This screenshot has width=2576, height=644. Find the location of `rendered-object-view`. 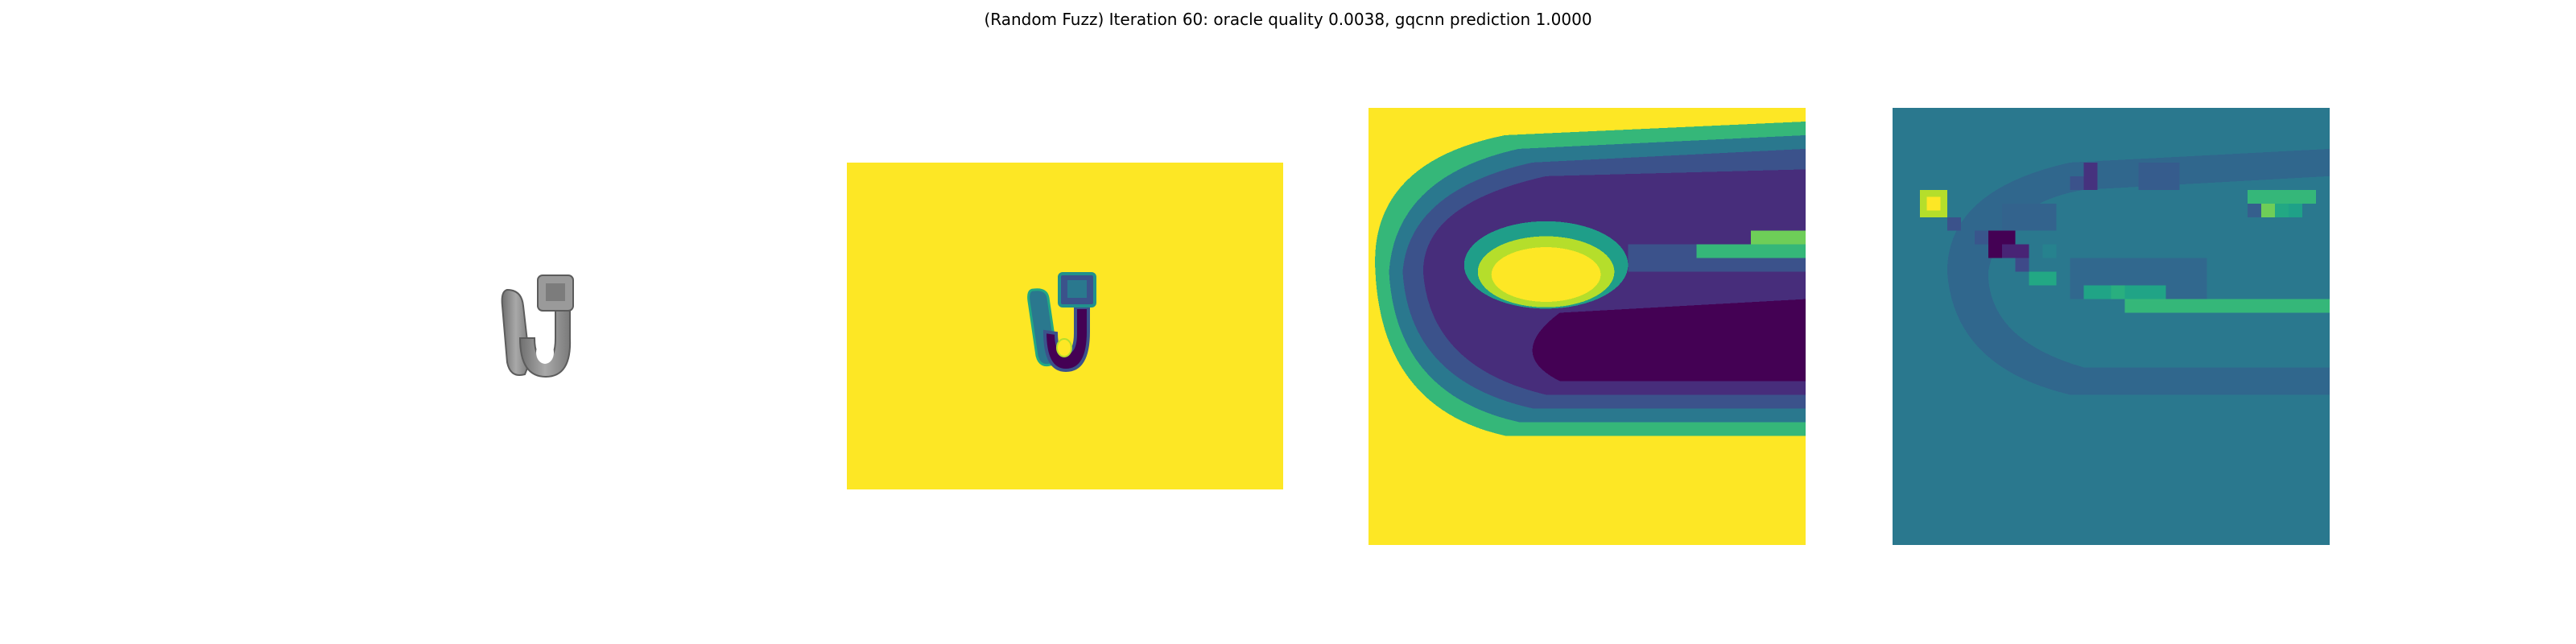

rendered-object-view is located at coordinates (527, 330).